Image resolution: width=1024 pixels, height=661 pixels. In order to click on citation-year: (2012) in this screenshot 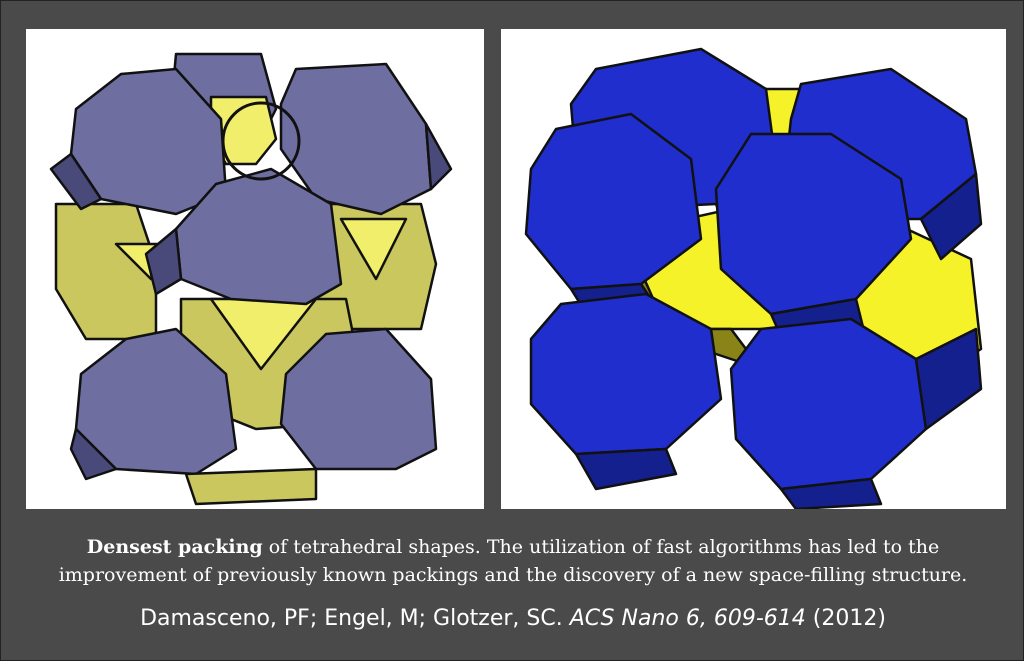, I will do `click(845, 618)`.